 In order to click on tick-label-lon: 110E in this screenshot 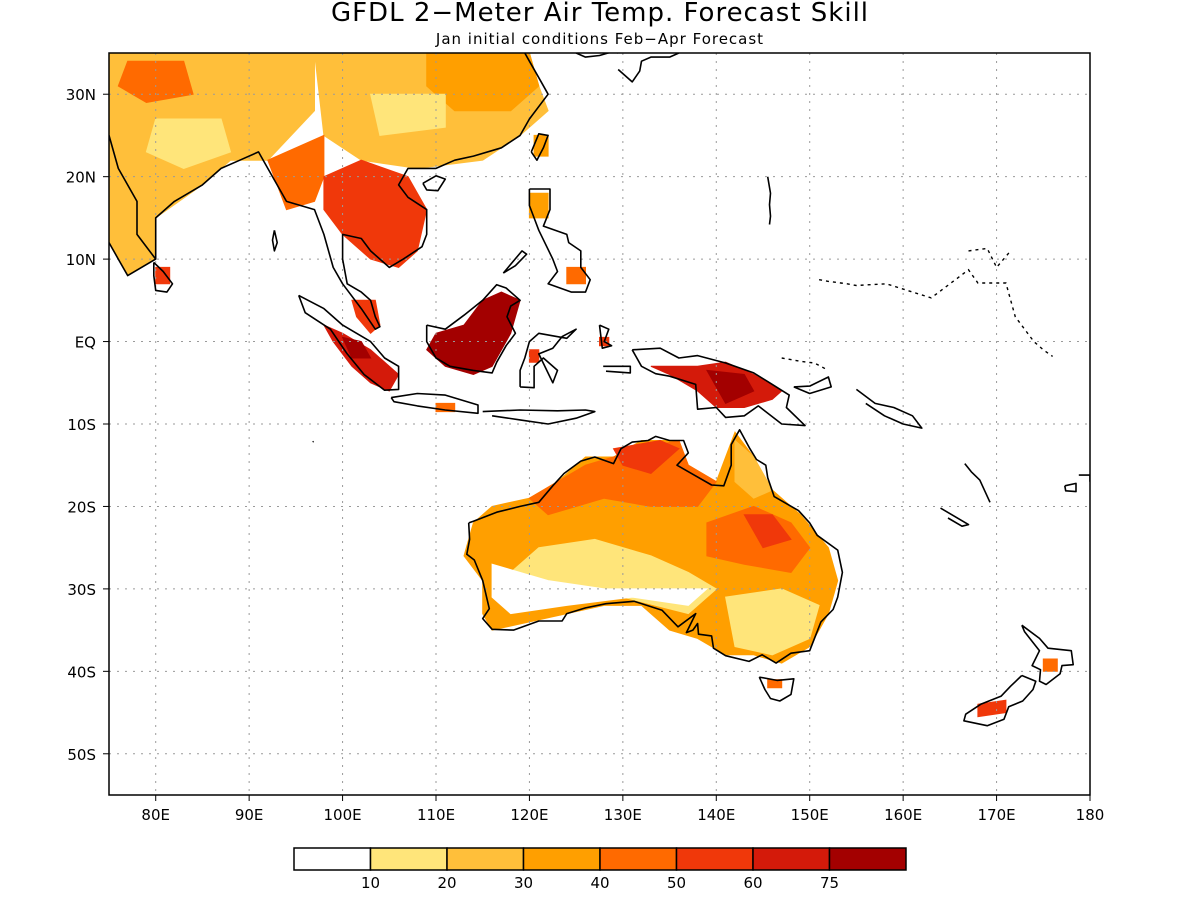, I will do `click(436, 815)`.